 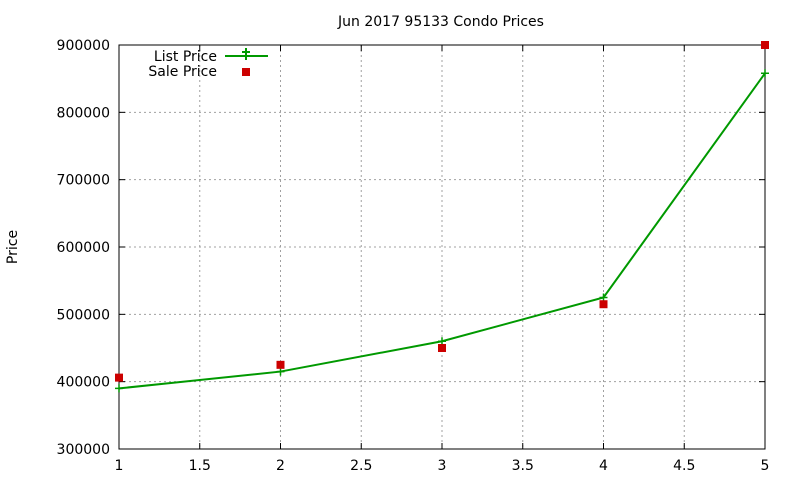 What do you see at coordinates (280, 466) in the screenshot?
I see `x-tick-label: 2` at bounding box center [280, 466].